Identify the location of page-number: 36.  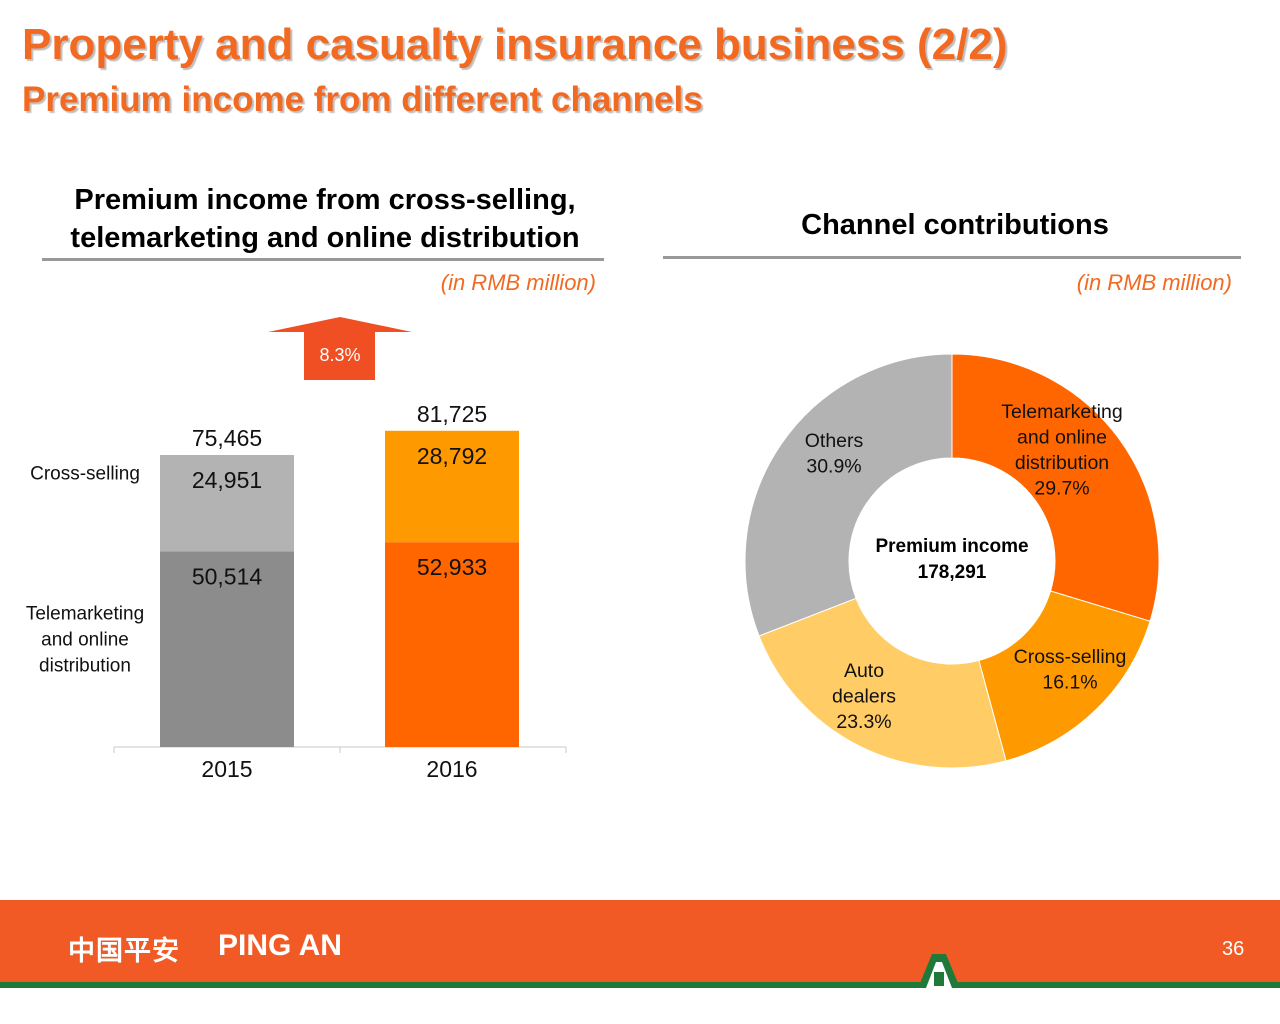
(1233, 949).